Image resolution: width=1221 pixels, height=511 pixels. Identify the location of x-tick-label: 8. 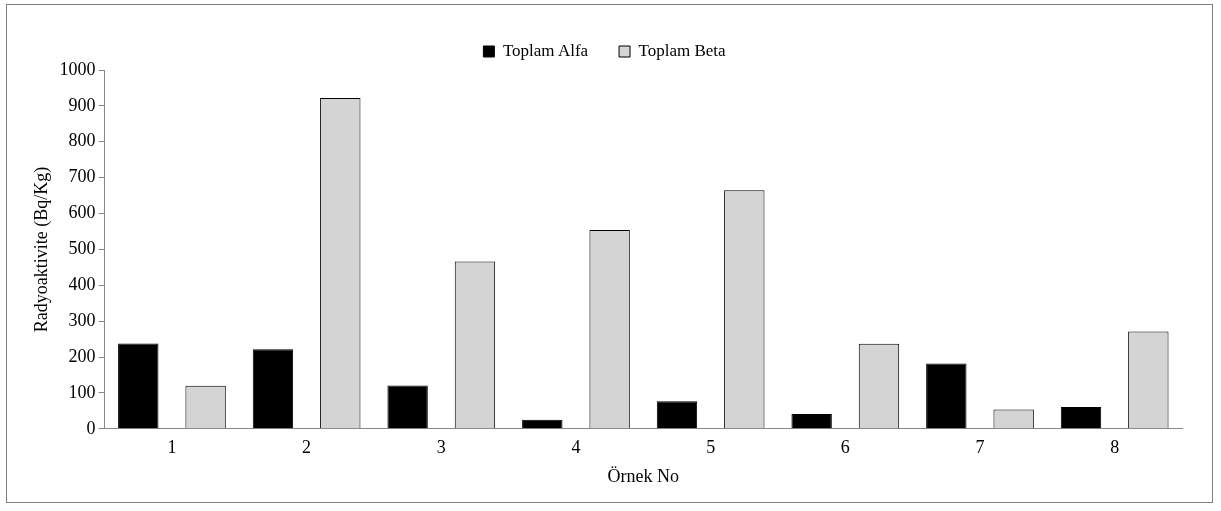
(1115, 447).